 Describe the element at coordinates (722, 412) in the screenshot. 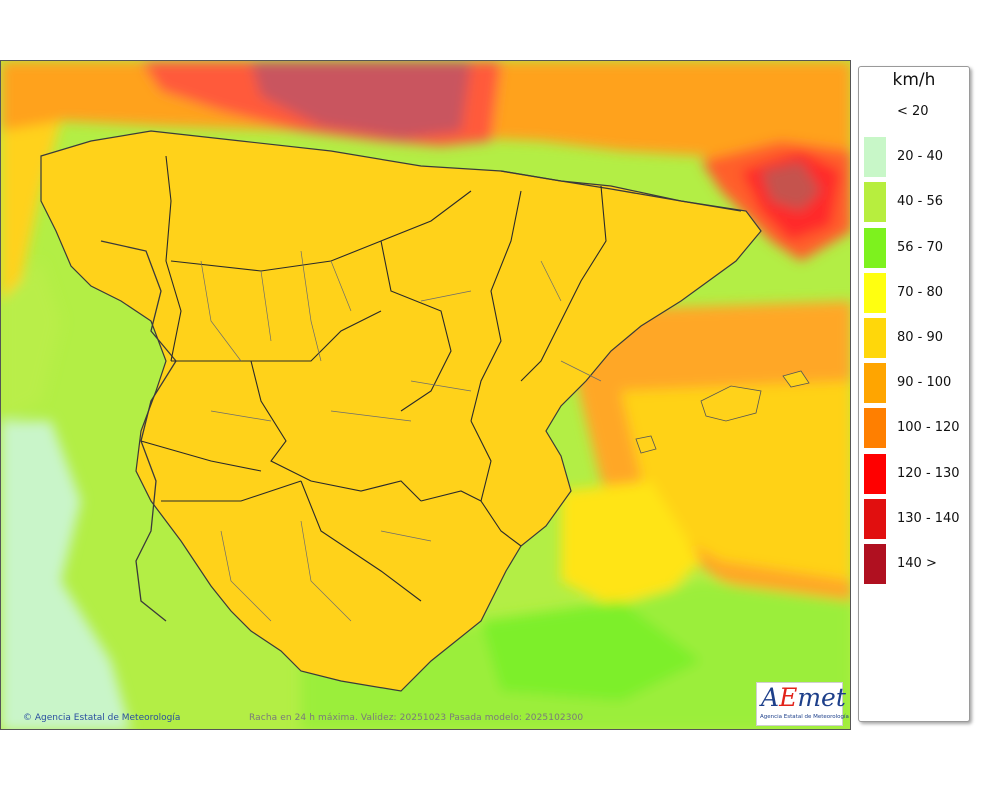

I see `balearic-islands` at that location.